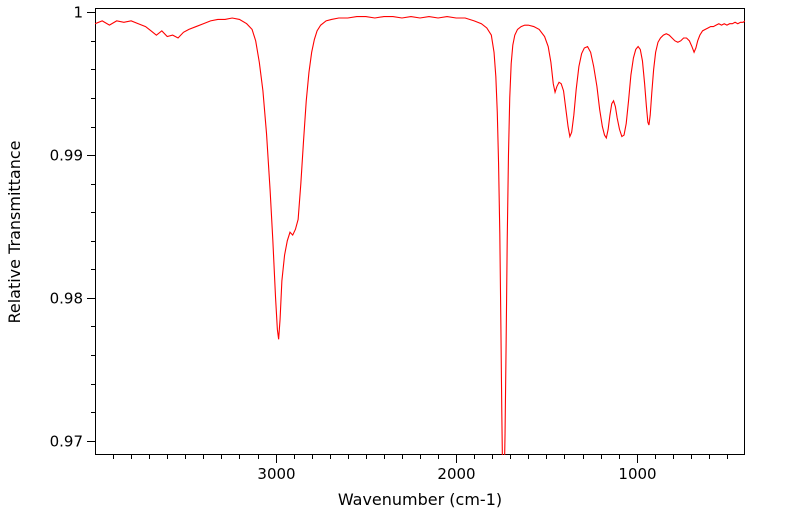  Describe the element at coordinates (14, 231) in the screenshot. I see `y-axis-label: Relative Transmittance` at that location.